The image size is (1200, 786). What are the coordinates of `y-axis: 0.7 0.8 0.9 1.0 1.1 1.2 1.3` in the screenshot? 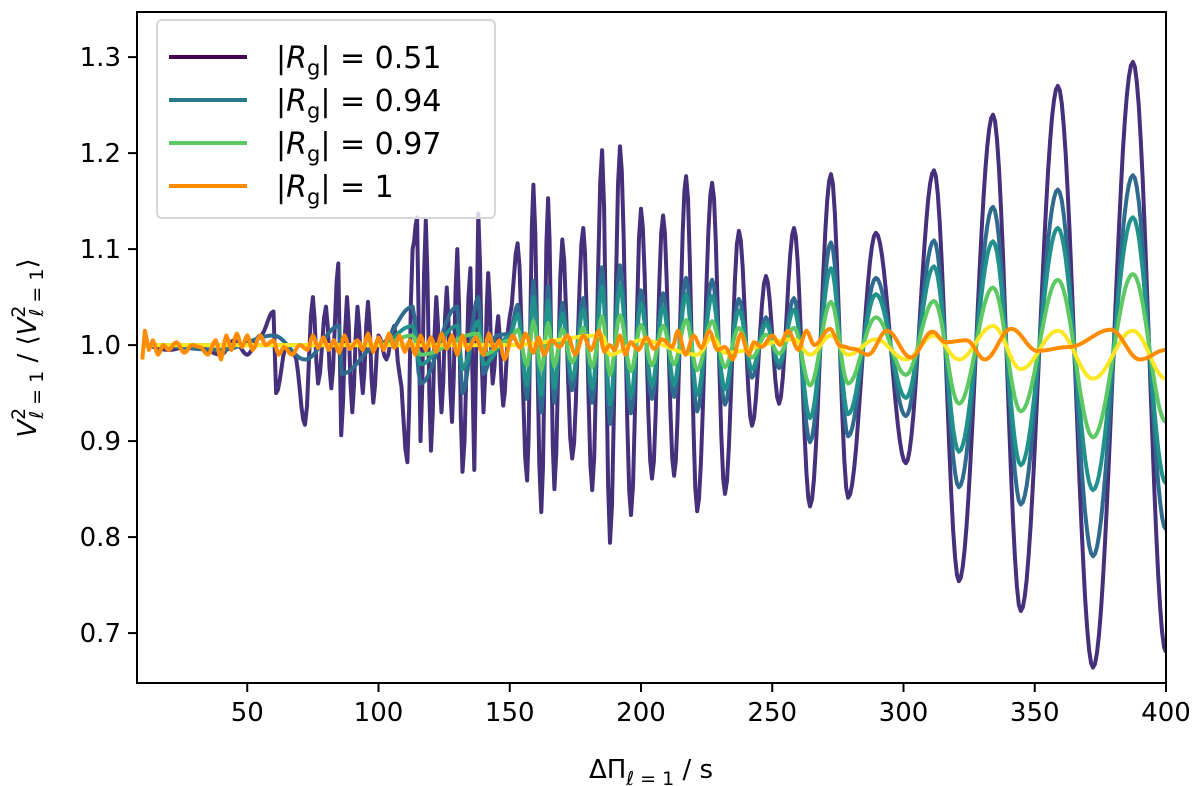 It's located at (108, 346).